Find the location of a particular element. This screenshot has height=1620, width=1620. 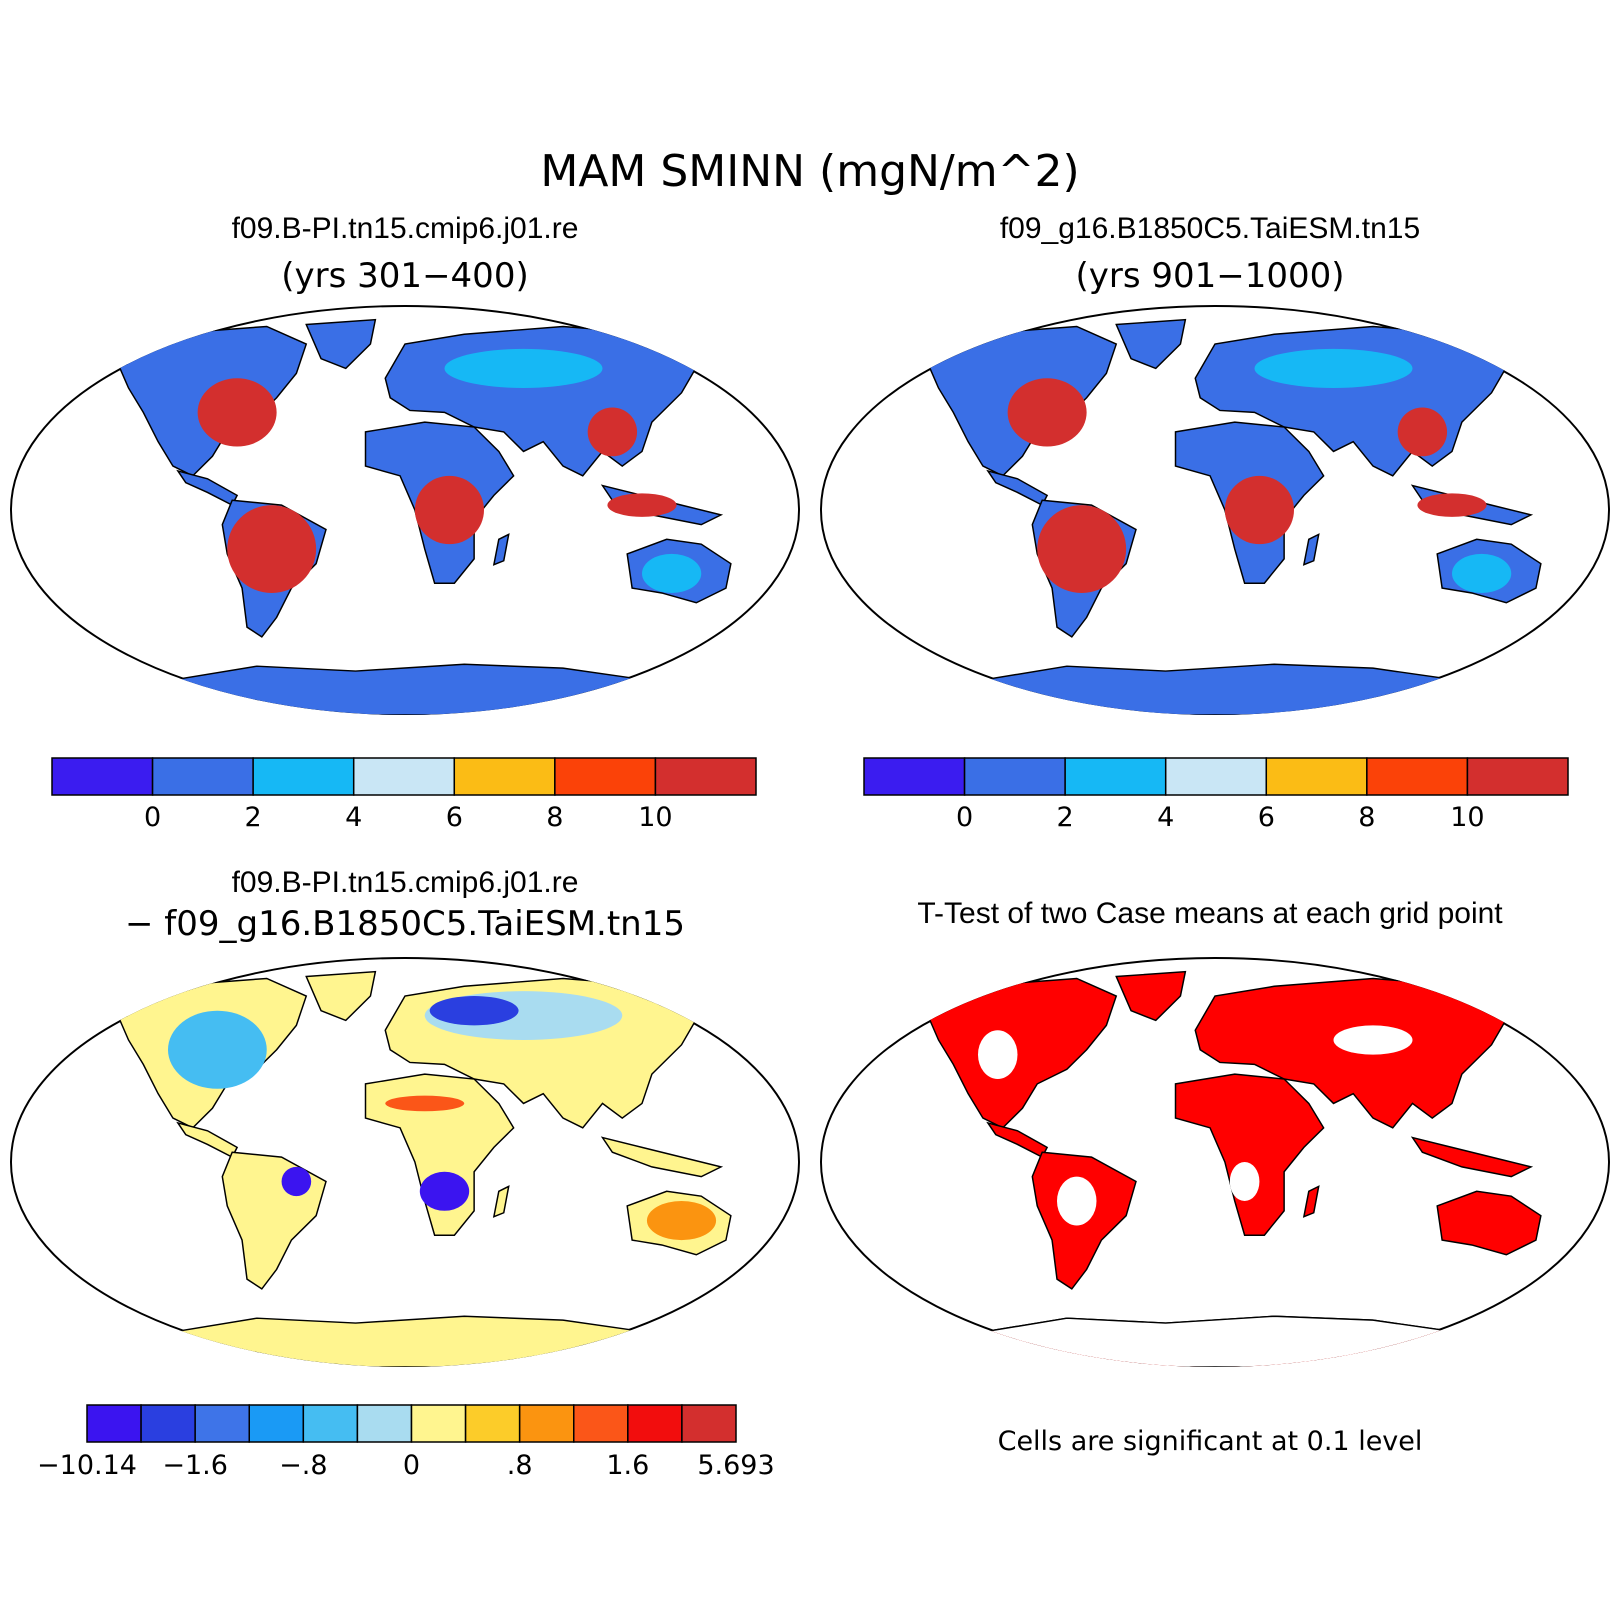

panel1-subtitle: (yrs 301−400) is located at coordinates (405, 276).